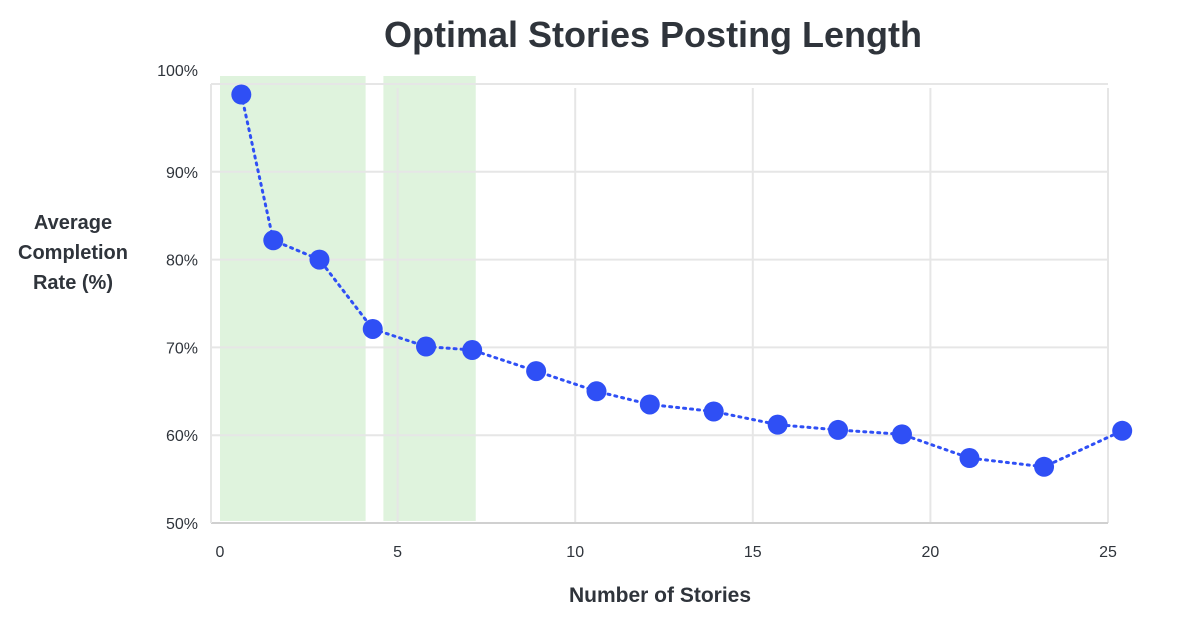  I want to click on y-tick-label-0: 50%, so click(182, 524).